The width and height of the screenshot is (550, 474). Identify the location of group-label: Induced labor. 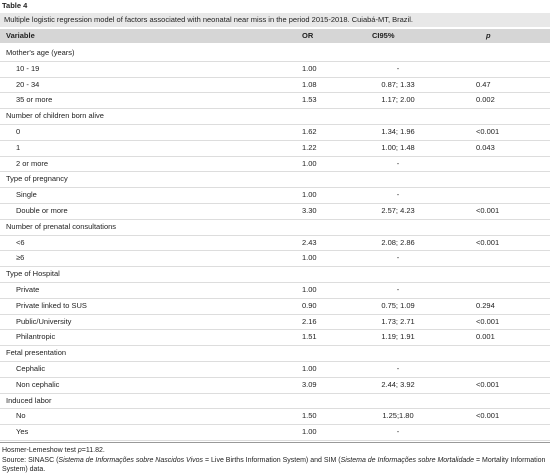
(29, 400).